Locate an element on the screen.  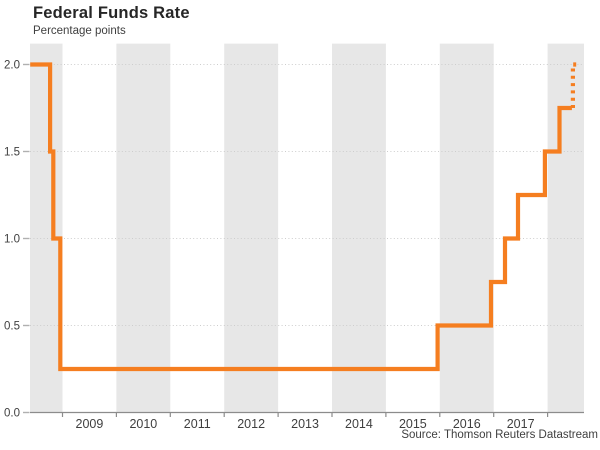
y-tick-label: 1.5 is located at coordinates (12, 153).